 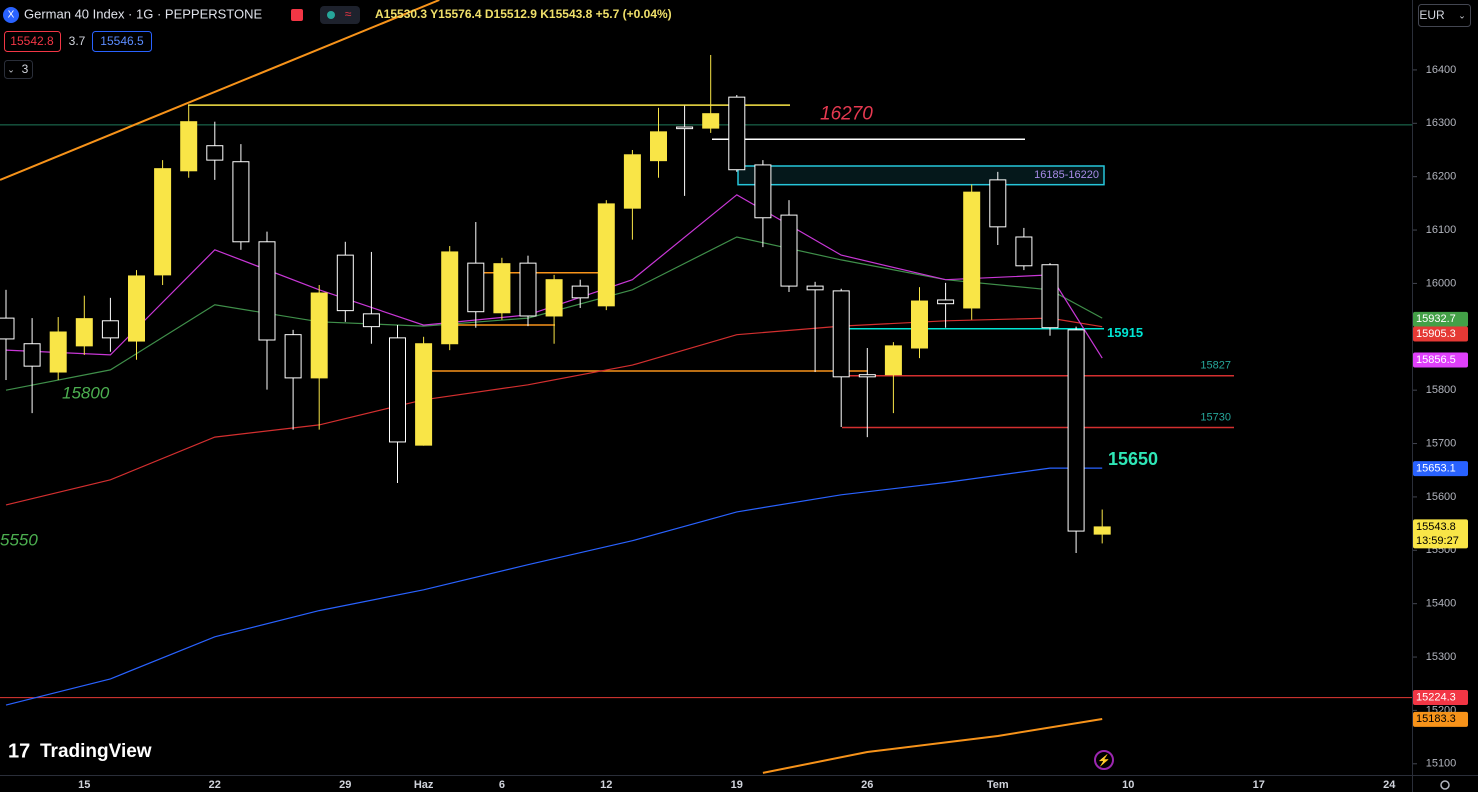 I want to click on annotation: 15650, so click(x=1133, y=459).